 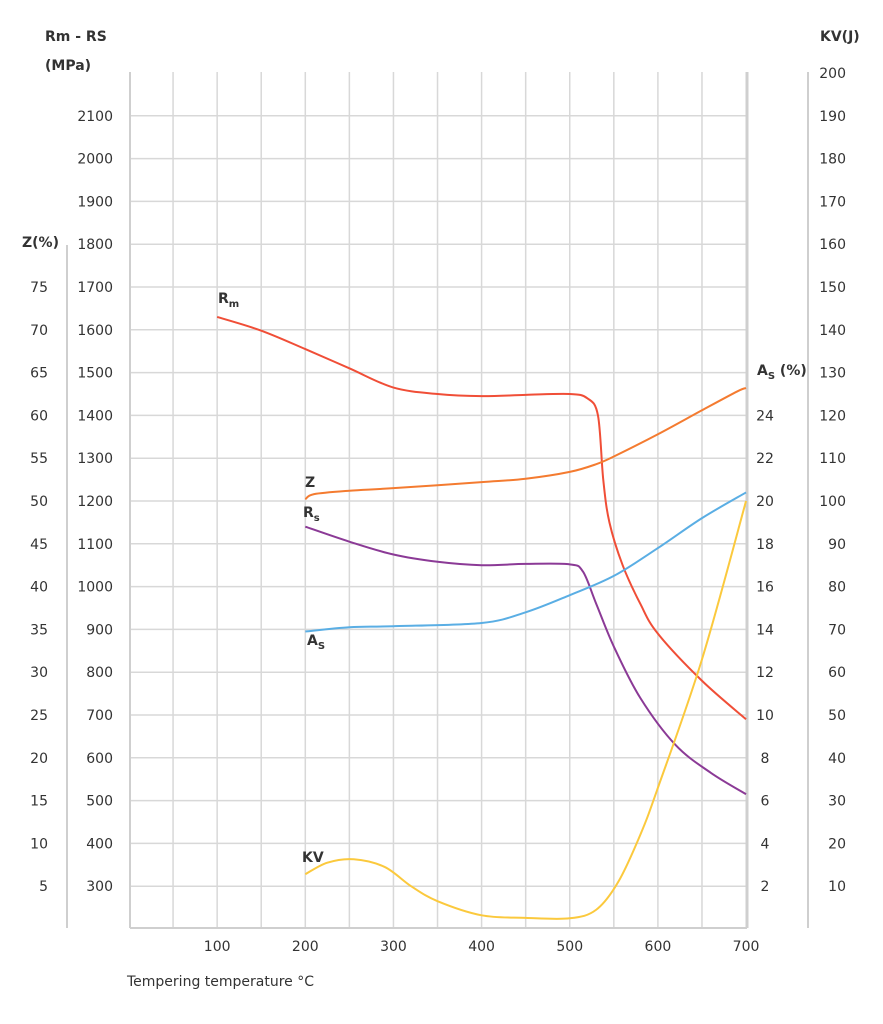 What do you see at coordinates (525, 660) in the screenshot?
I see `series-line-rs` at bounding box center [525, 660].